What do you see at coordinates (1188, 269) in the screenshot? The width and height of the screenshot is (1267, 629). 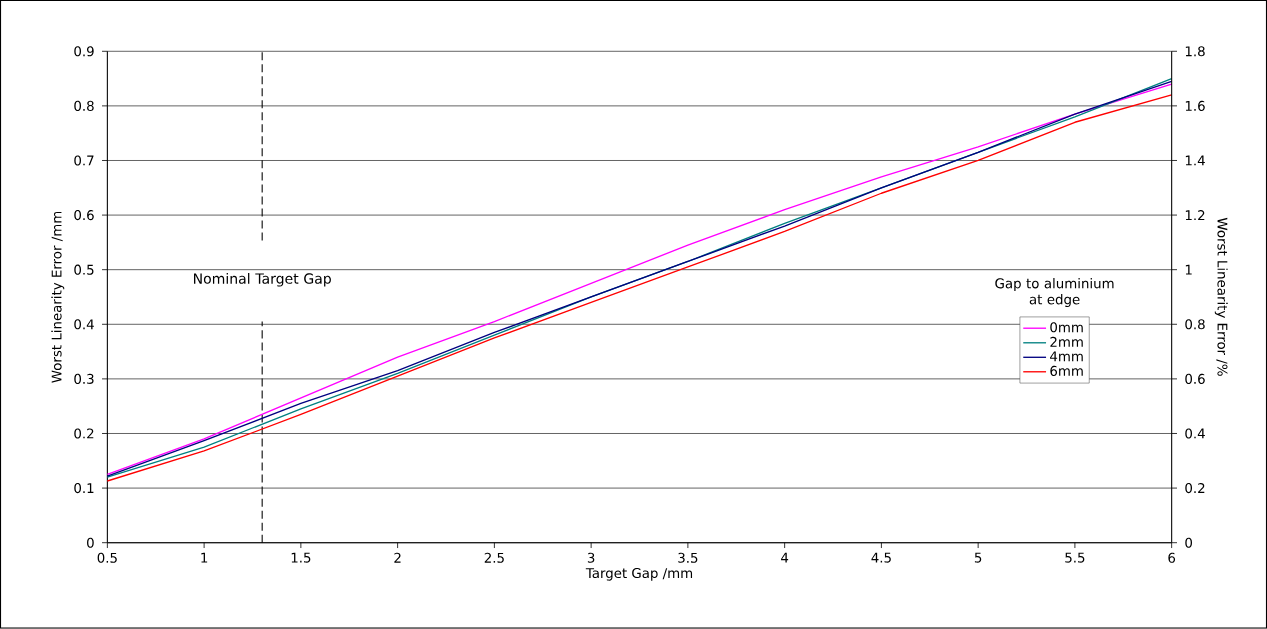 I see `y2-tick-label: 1` at bounding box center [1188, 269].